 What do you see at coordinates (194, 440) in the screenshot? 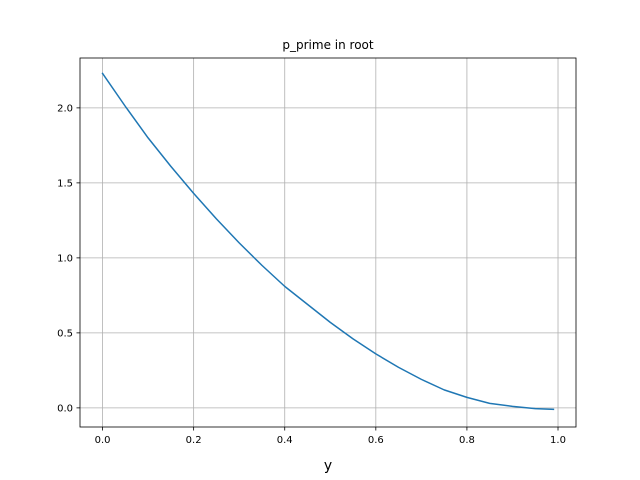
I see `x-tick-label: 0.2` at bounding box center [194, 440].